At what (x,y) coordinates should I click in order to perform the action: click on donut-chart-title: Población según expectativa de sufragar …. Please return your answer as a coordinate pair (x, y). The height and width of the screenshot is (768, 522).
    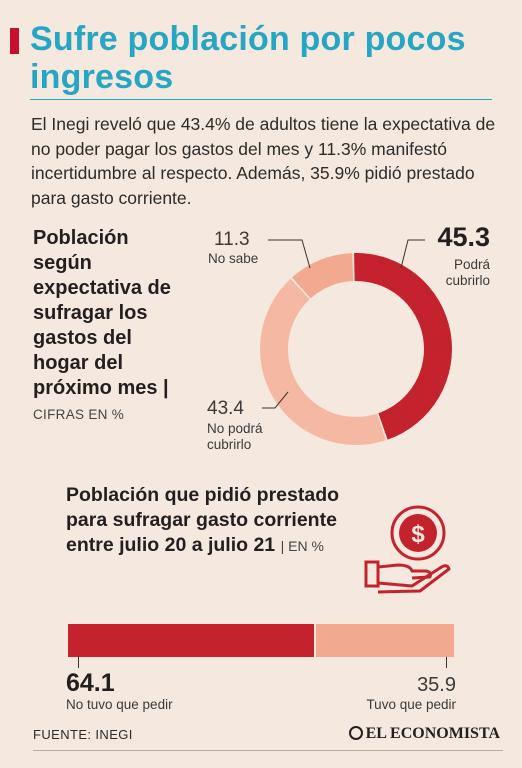
    Looking at the image, I should click on (102, 313).